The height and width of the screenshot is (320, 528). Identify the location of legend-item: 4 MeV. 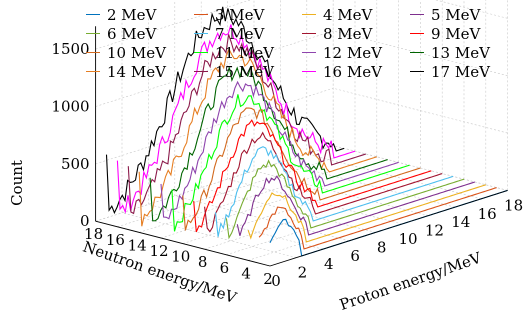
(356, 15).